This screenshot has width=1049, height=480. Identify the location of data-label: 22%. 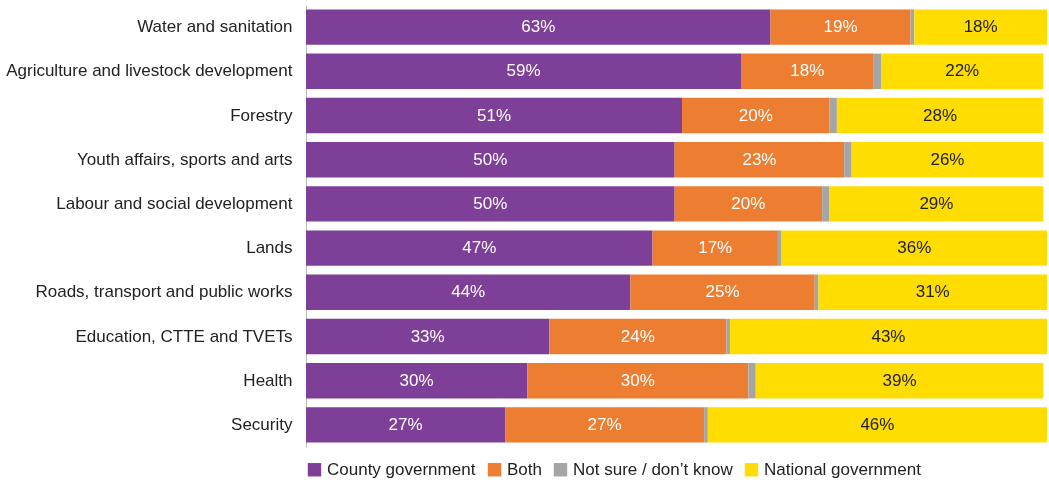
(962, 71).